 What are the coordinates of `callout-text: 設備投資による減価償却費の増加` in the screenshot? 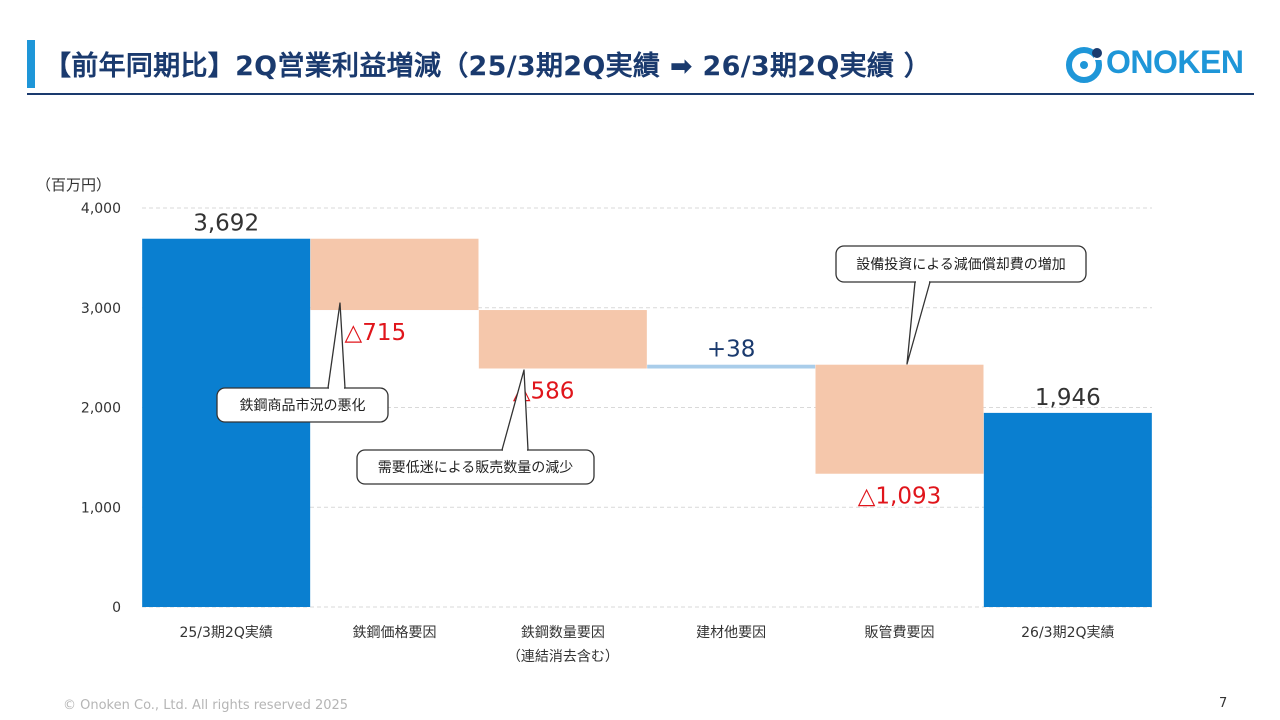 It's located at (961, 264).